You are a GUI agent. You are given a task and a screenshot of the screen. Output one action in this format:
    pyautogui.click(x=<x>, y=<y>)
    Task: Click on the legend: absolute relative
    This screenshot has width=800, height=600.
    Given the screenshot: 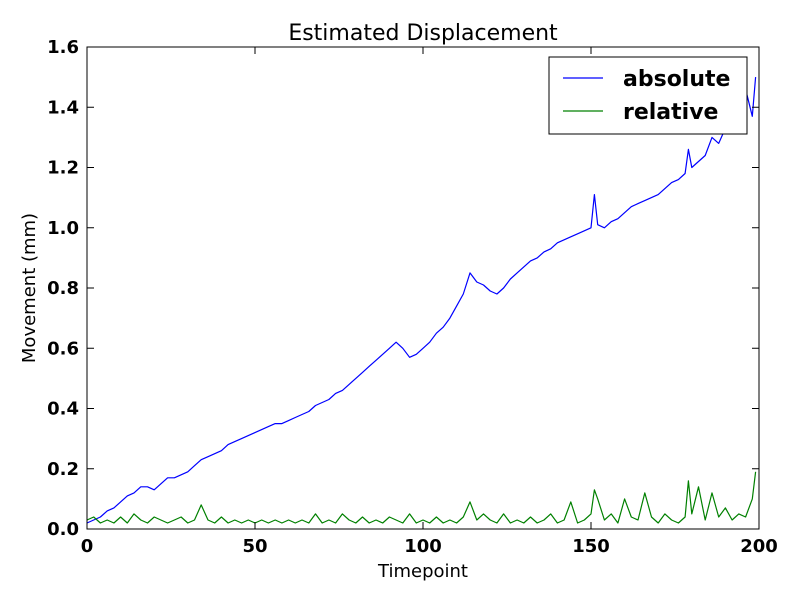 What is the action you would take?
    pyautogui.click(x=648, y=95)
    